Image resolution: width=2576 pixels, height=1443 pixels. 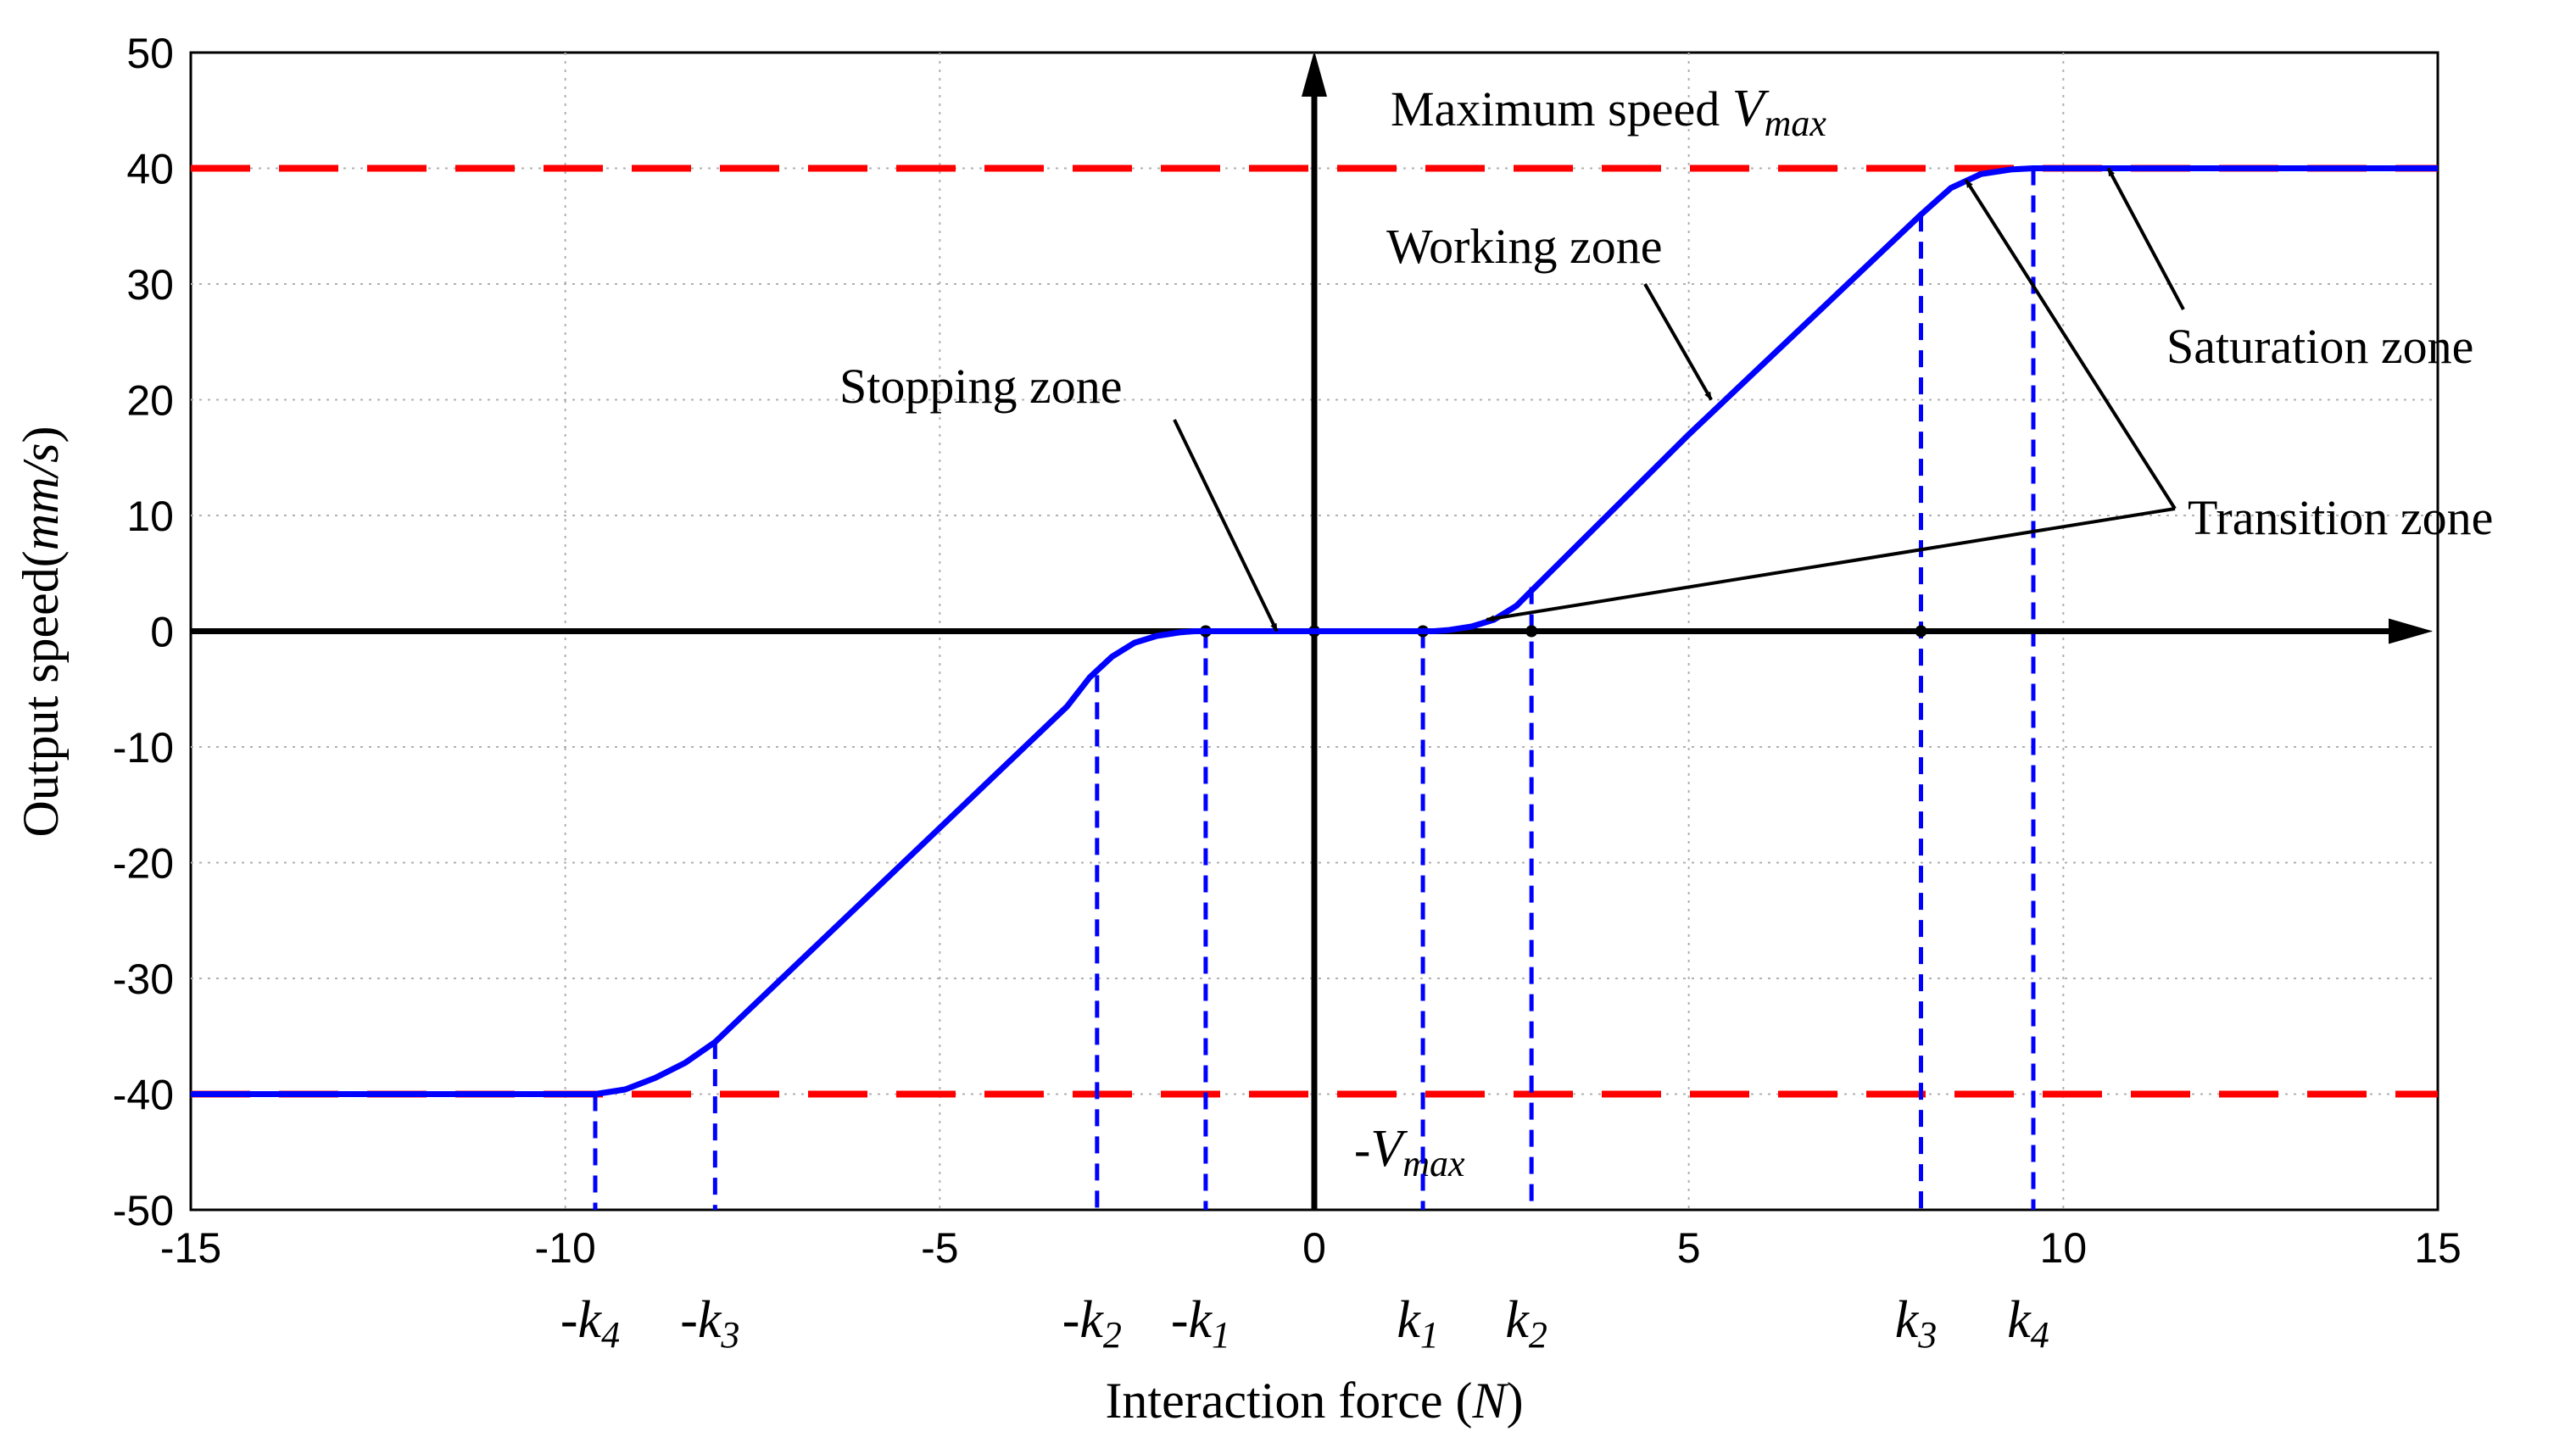 What do you see at coordinates (2064, 1248) in the screenshot?
I see `x-tick-label: 10` at bounding box center [2064, 1248].